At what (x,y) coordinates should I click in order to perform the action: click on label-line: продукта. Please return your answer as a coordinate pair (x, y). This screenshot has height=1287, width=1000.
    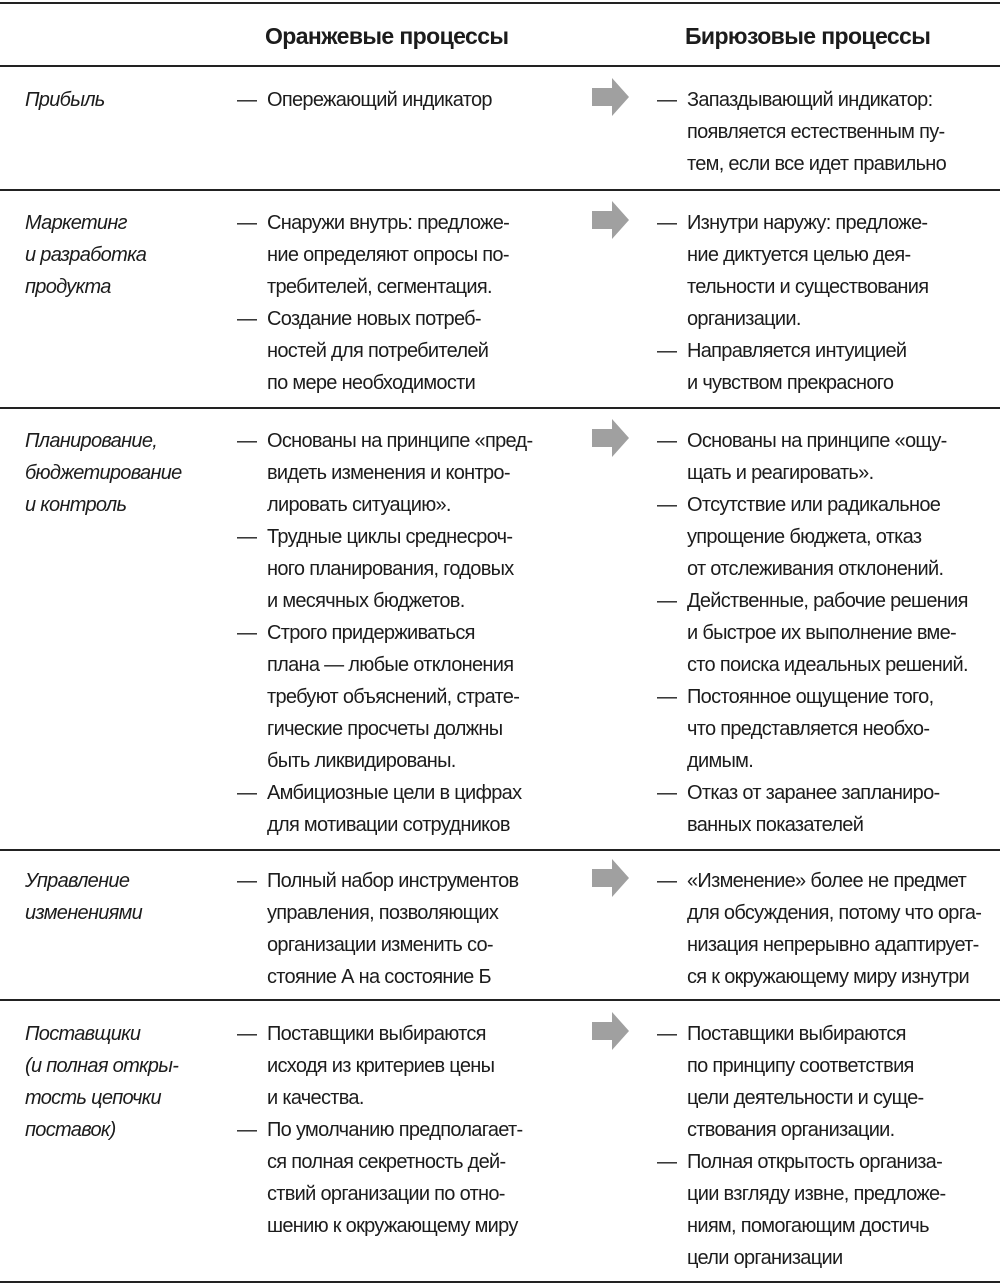
    Looking at the image, I should click on (68, 287).